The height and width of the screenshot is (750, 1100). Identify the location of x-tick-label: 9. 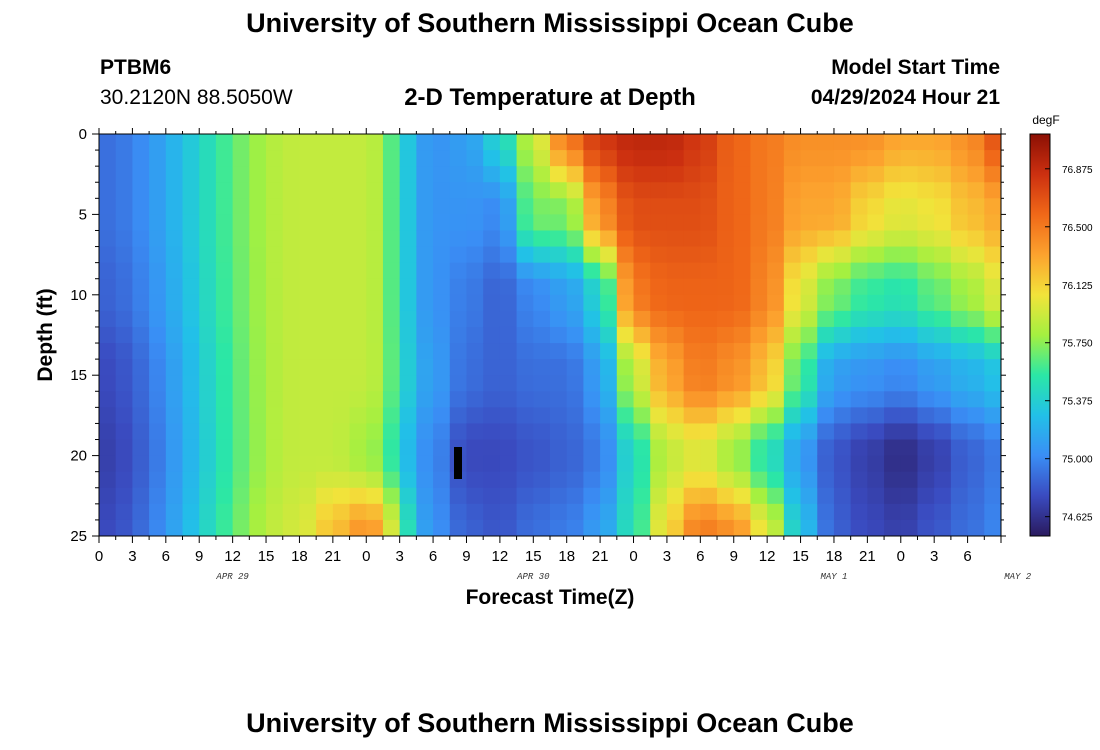
(466, 556).